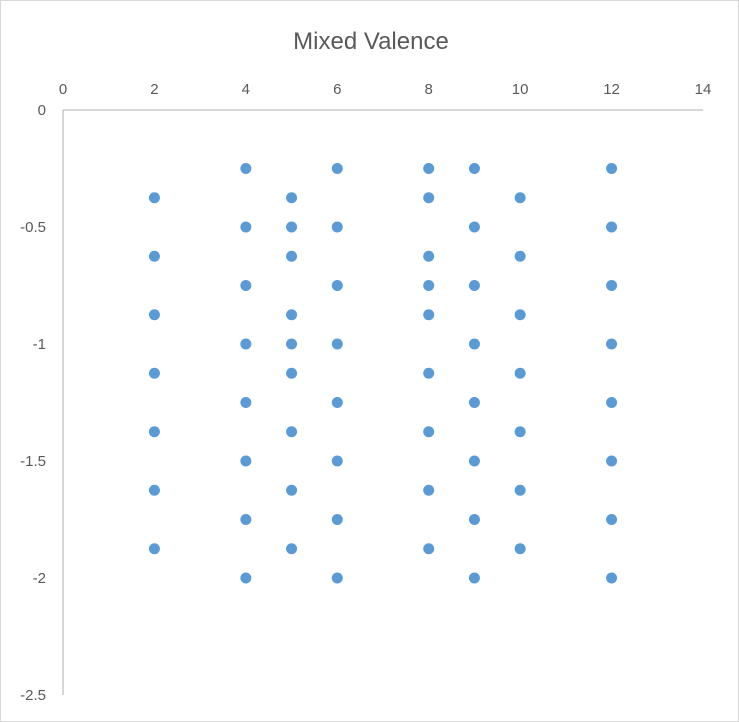 The height and width of the screenshot is (722, 739). What do you see at coordinates (39, 344) in the screenshot?
I see `y-tick-label: -1` at bounding box center [39, 344].